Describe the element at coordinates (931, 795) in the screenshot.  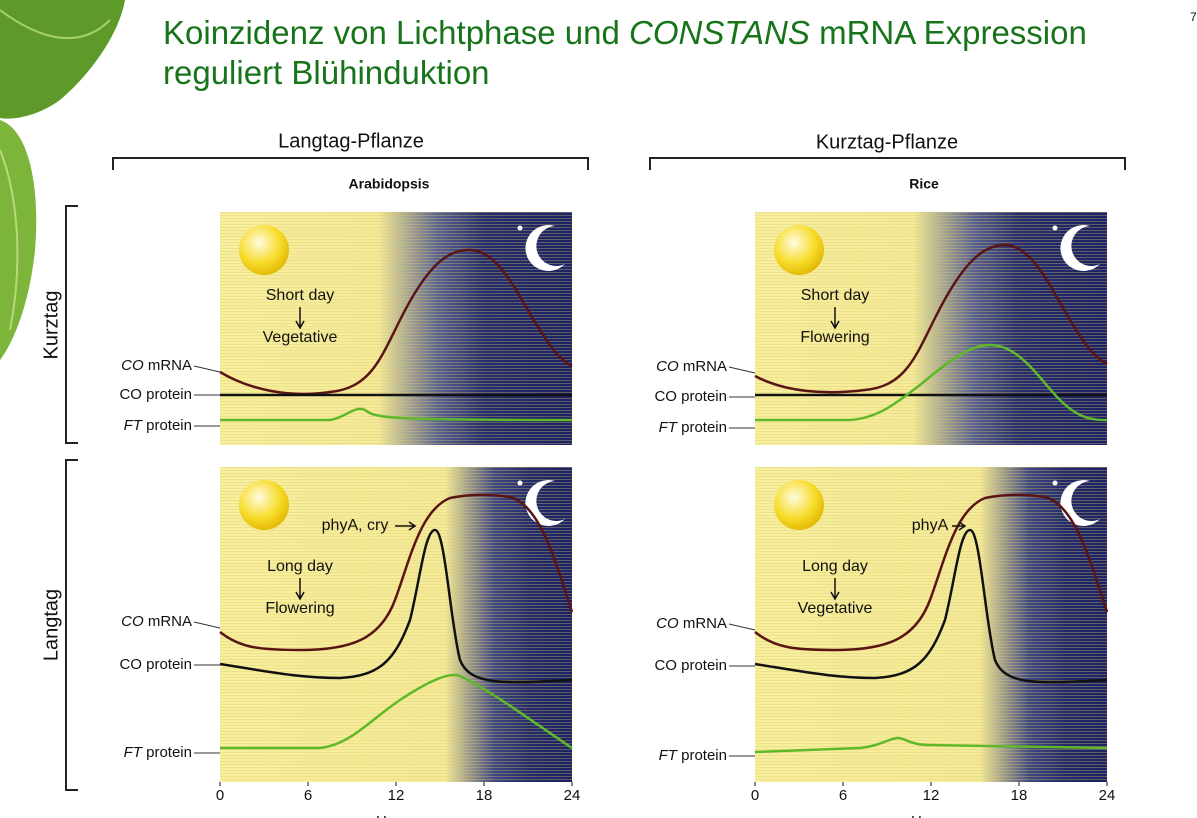
I see `x-tick-label: 12` at that location.